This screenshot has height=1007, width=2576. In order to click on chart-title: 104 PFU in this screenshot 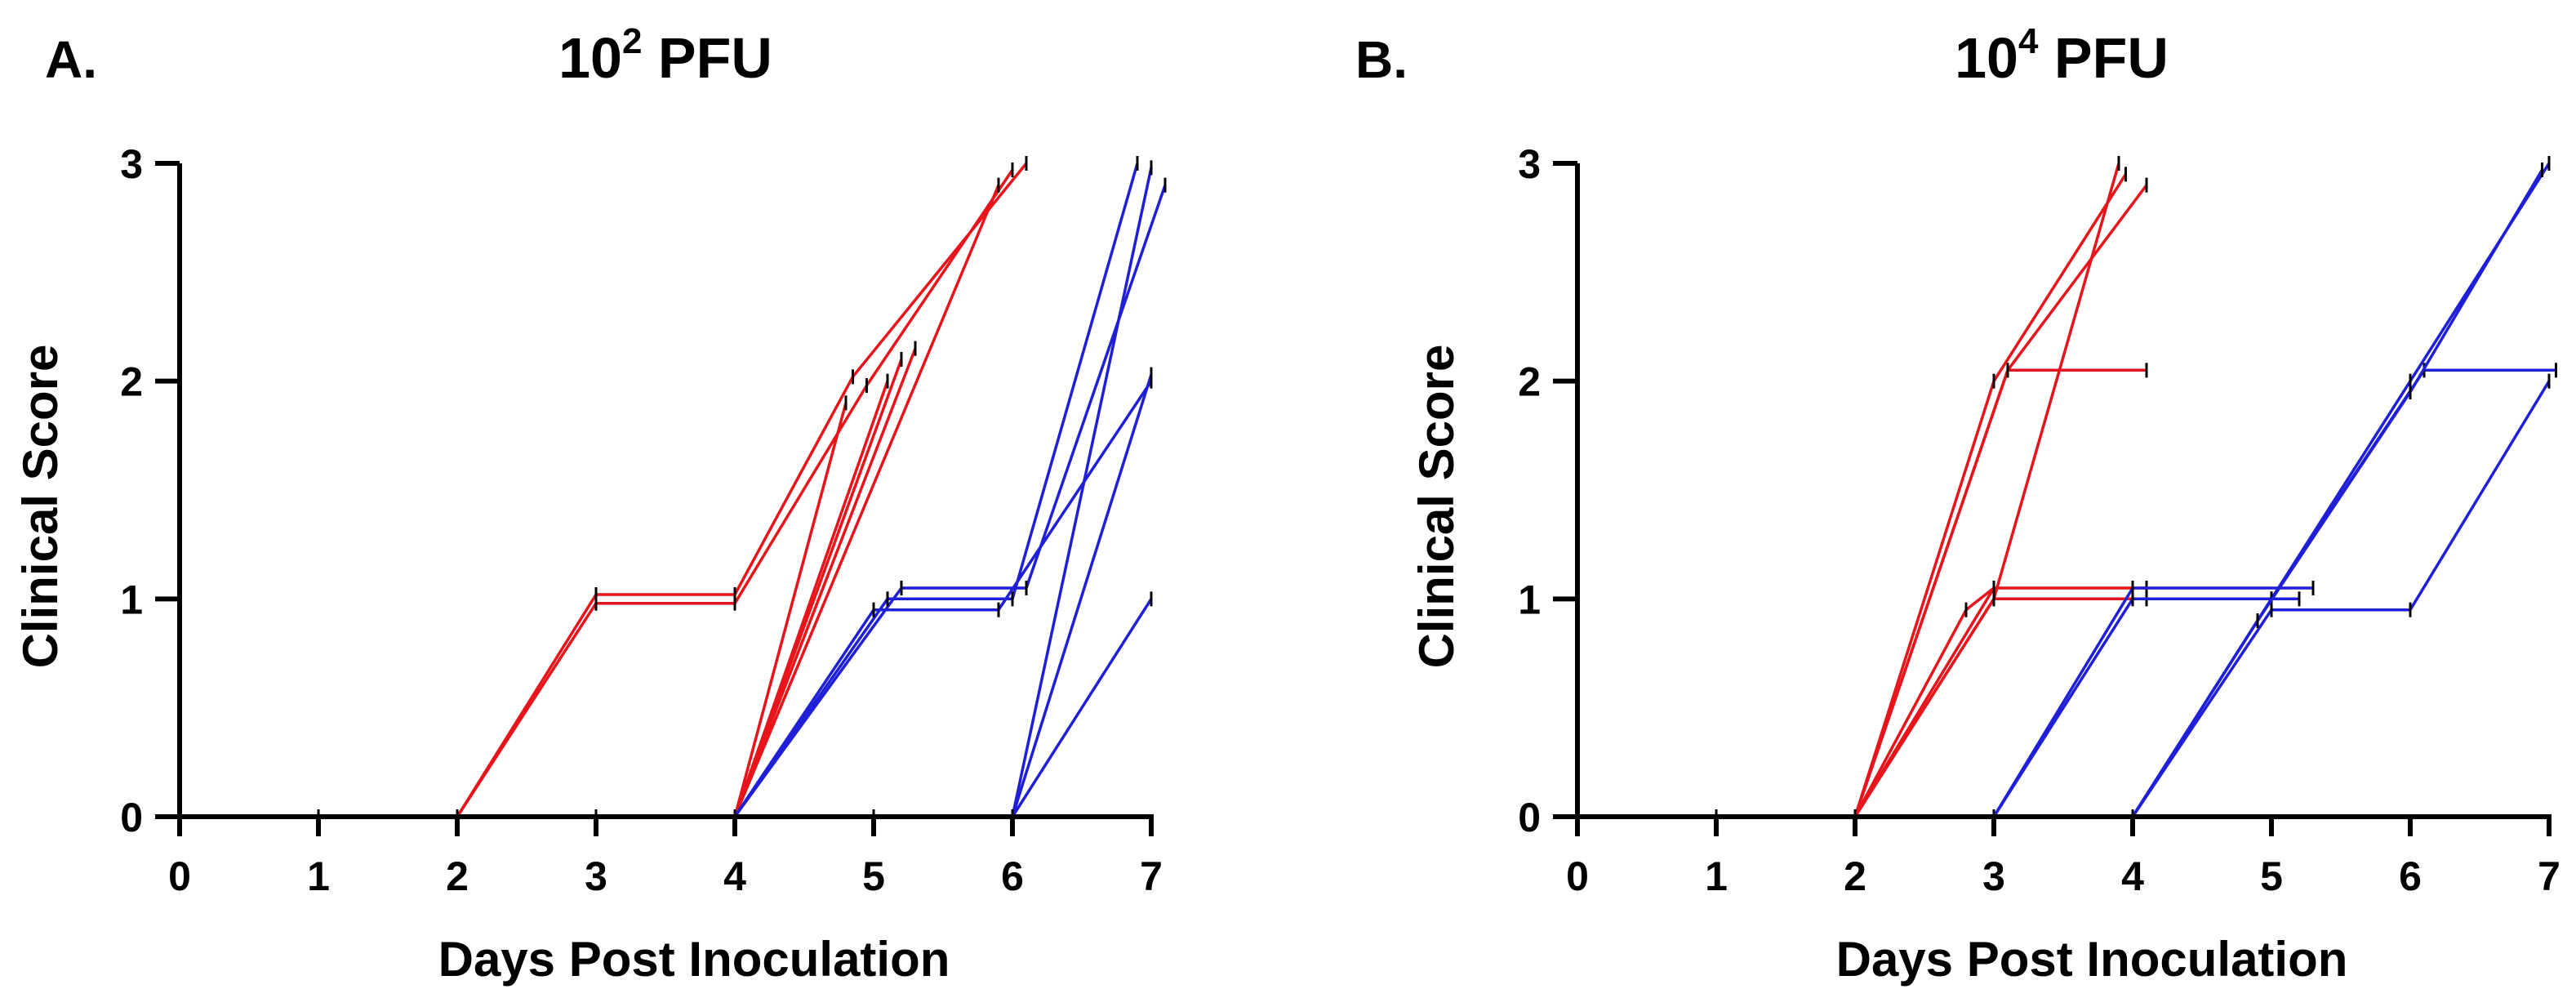, I will do `click(2062, 55)`.